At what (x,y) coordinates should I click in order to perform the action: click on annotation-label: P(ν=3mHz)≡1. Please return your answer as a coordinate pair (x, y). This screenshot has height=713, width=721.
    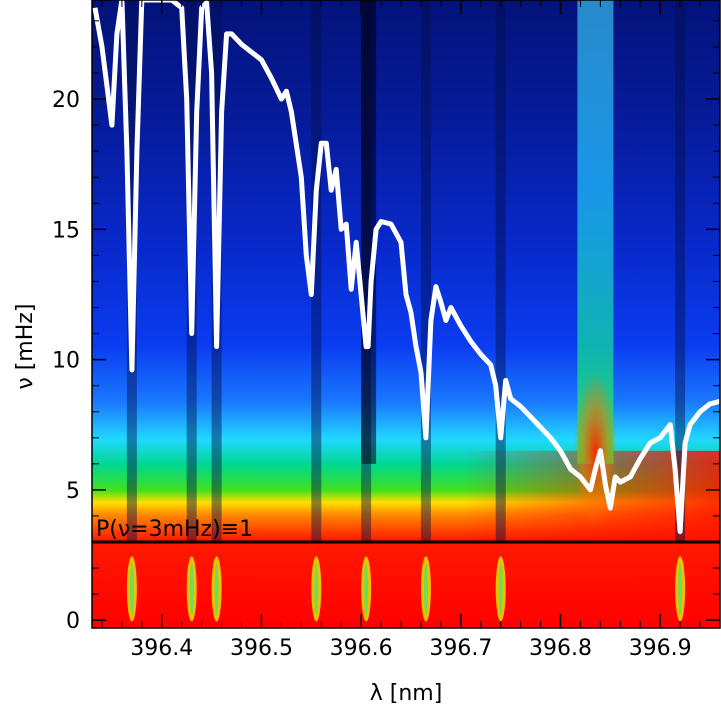
    Looking at the image, I should click on (174, 529).